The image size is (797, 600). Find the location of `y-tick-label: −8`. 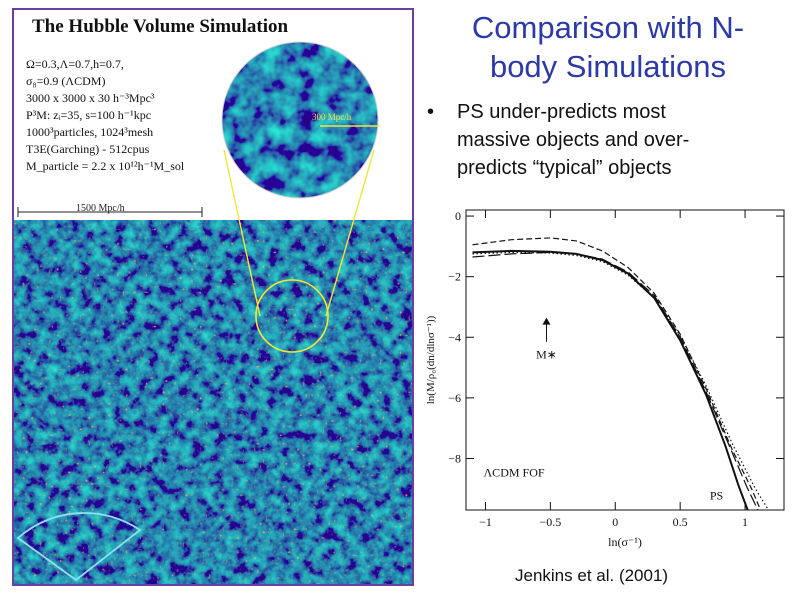

y-tick-label: −8 is located at coordinates (454, 458).